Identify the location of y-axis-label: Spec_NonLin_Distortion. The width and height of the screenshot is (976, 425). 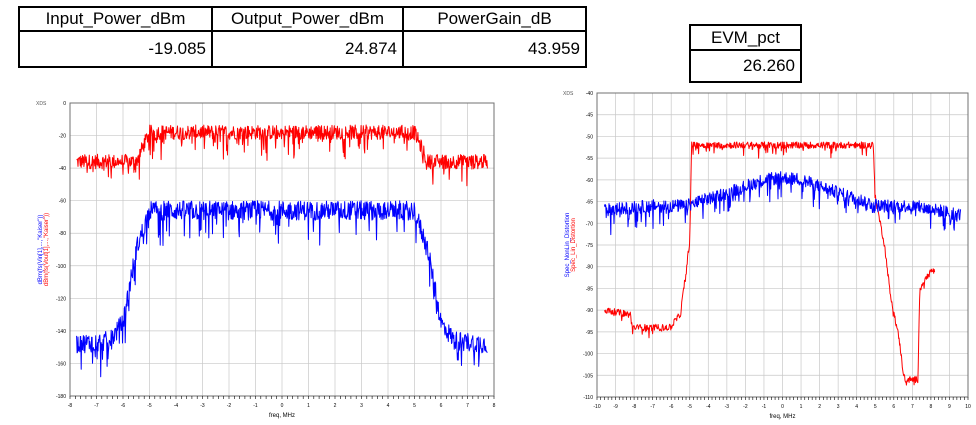
(568, 245).